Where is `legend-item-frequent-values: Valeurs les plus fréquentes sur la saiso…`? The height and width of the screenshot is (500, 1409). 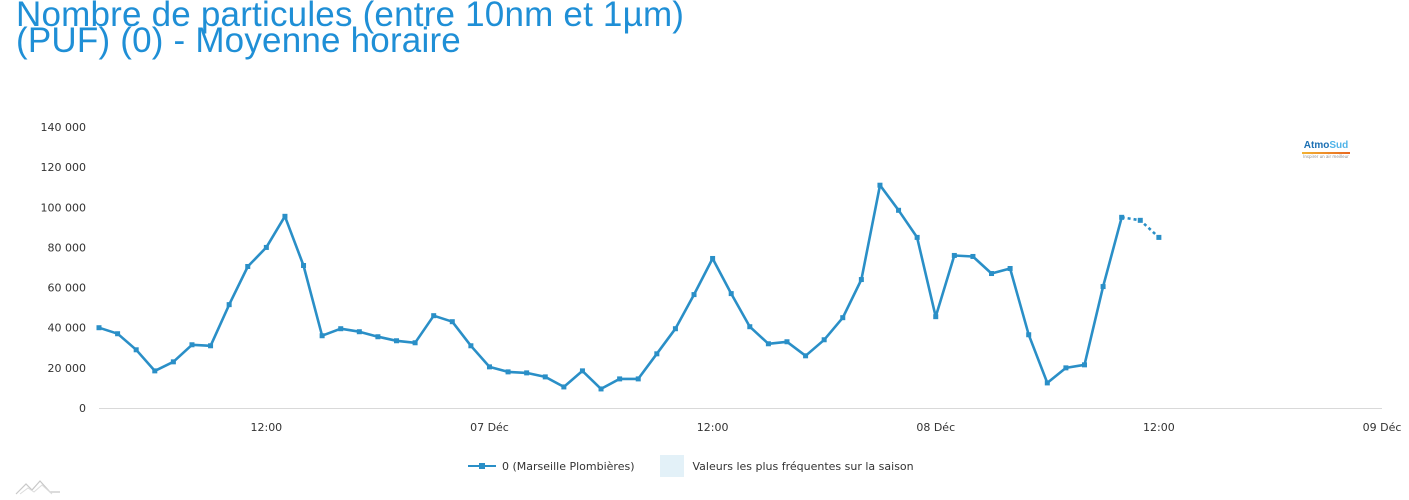
legend-item-frequent-values: Valeurs les plus fréquentes sur la saiso… is located at coordinates (787, 466).